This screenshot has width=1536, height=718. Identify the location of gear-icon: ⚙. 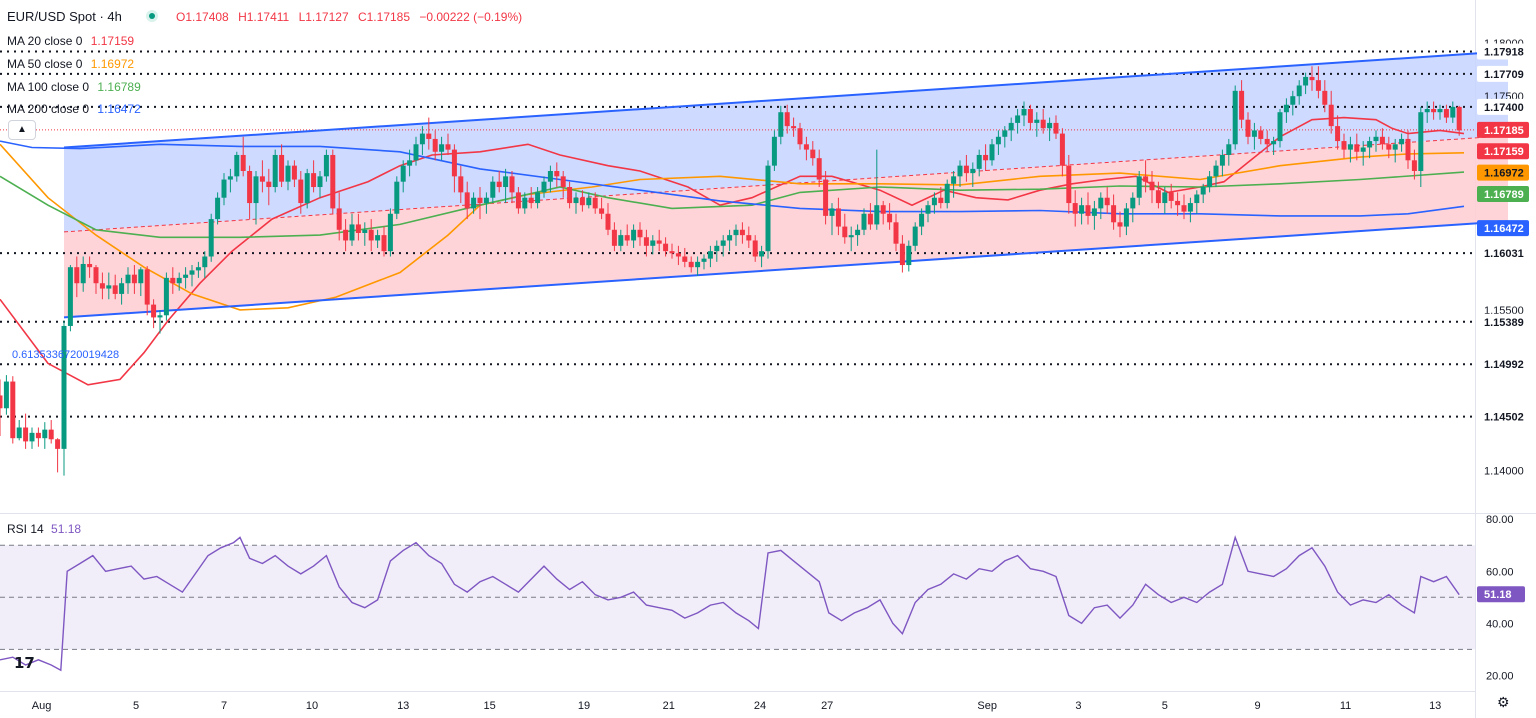
(1503, 702).